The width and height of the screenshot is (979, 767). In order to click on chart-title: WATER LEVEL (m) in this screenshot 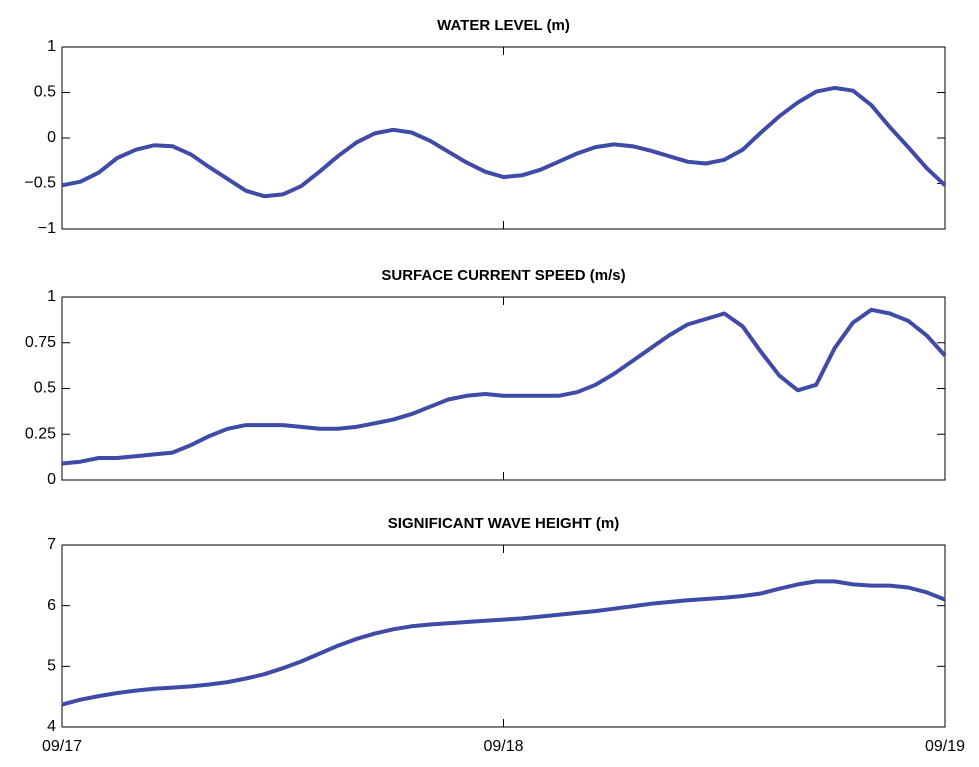, I will do `click(503, 25)`.